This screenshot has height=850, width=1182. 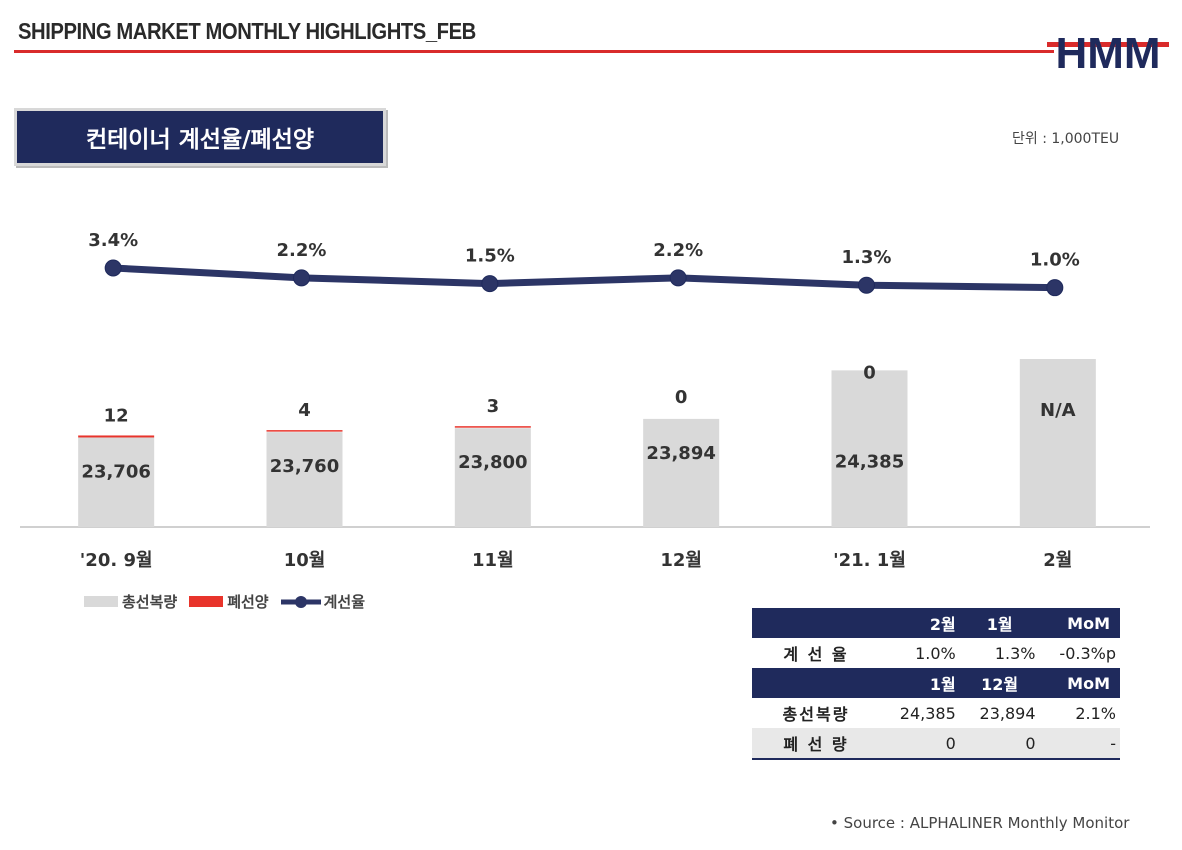 What do you see at coordinates (1055, 260) in the screenshot?
I see `idle-rate-label: 1.0%` at bounding box center [1055, 260].